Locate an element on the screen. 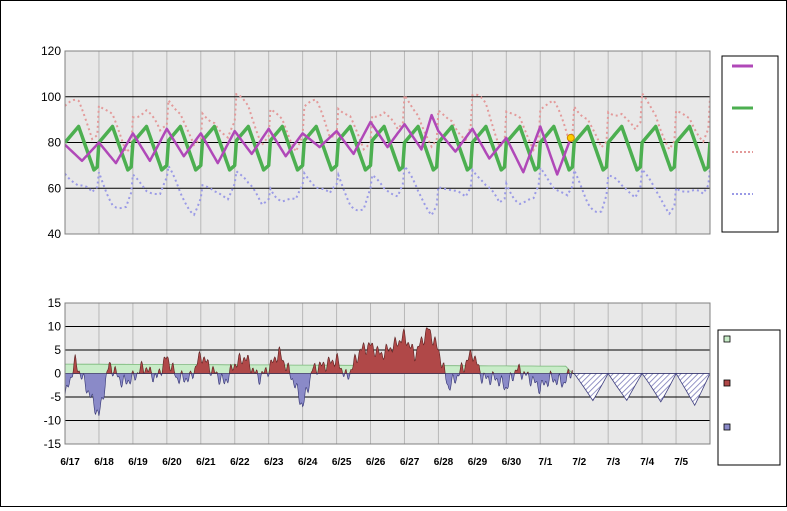  bottom-y-tick-label: -15 is located at coordinates (53, 444).